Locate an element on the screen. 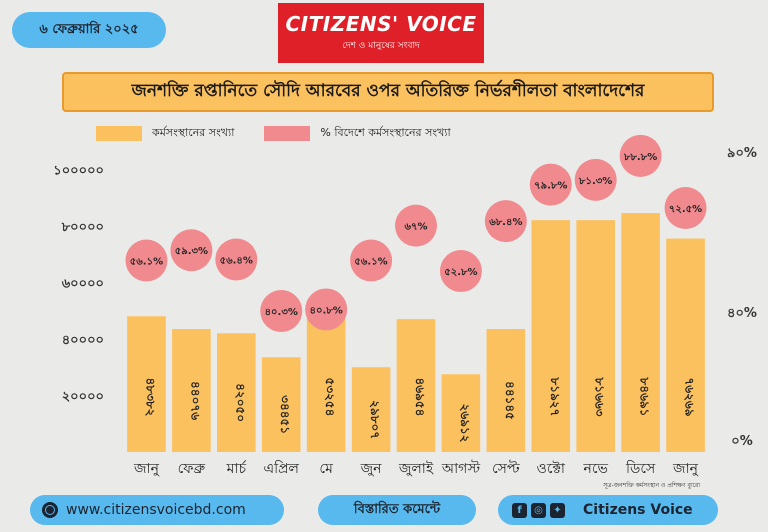 Image resolution: width=768 pixels, height=532 pixels. bar-value-label: ২৯৮০৭ is located at coordinates (375, 419).